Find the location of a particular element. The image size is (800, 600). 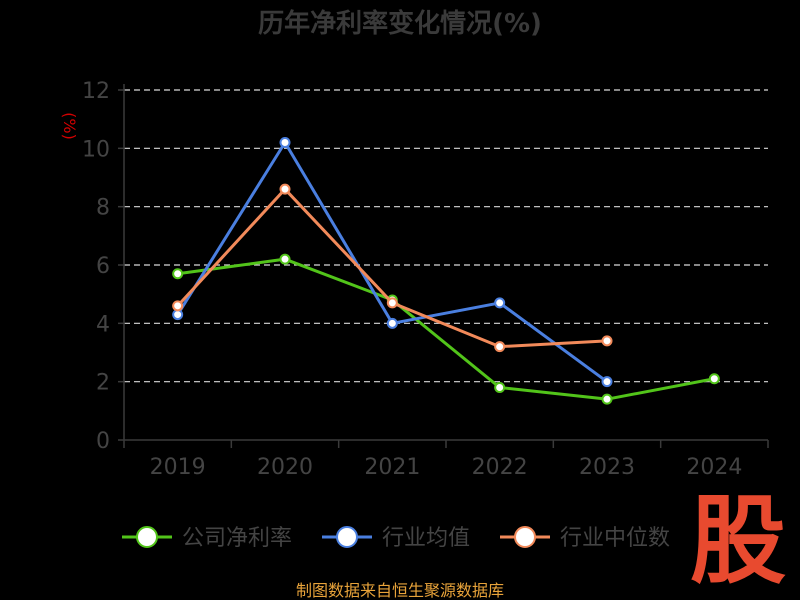

y-tick-label: 6 is located at coordinates (103, 266).